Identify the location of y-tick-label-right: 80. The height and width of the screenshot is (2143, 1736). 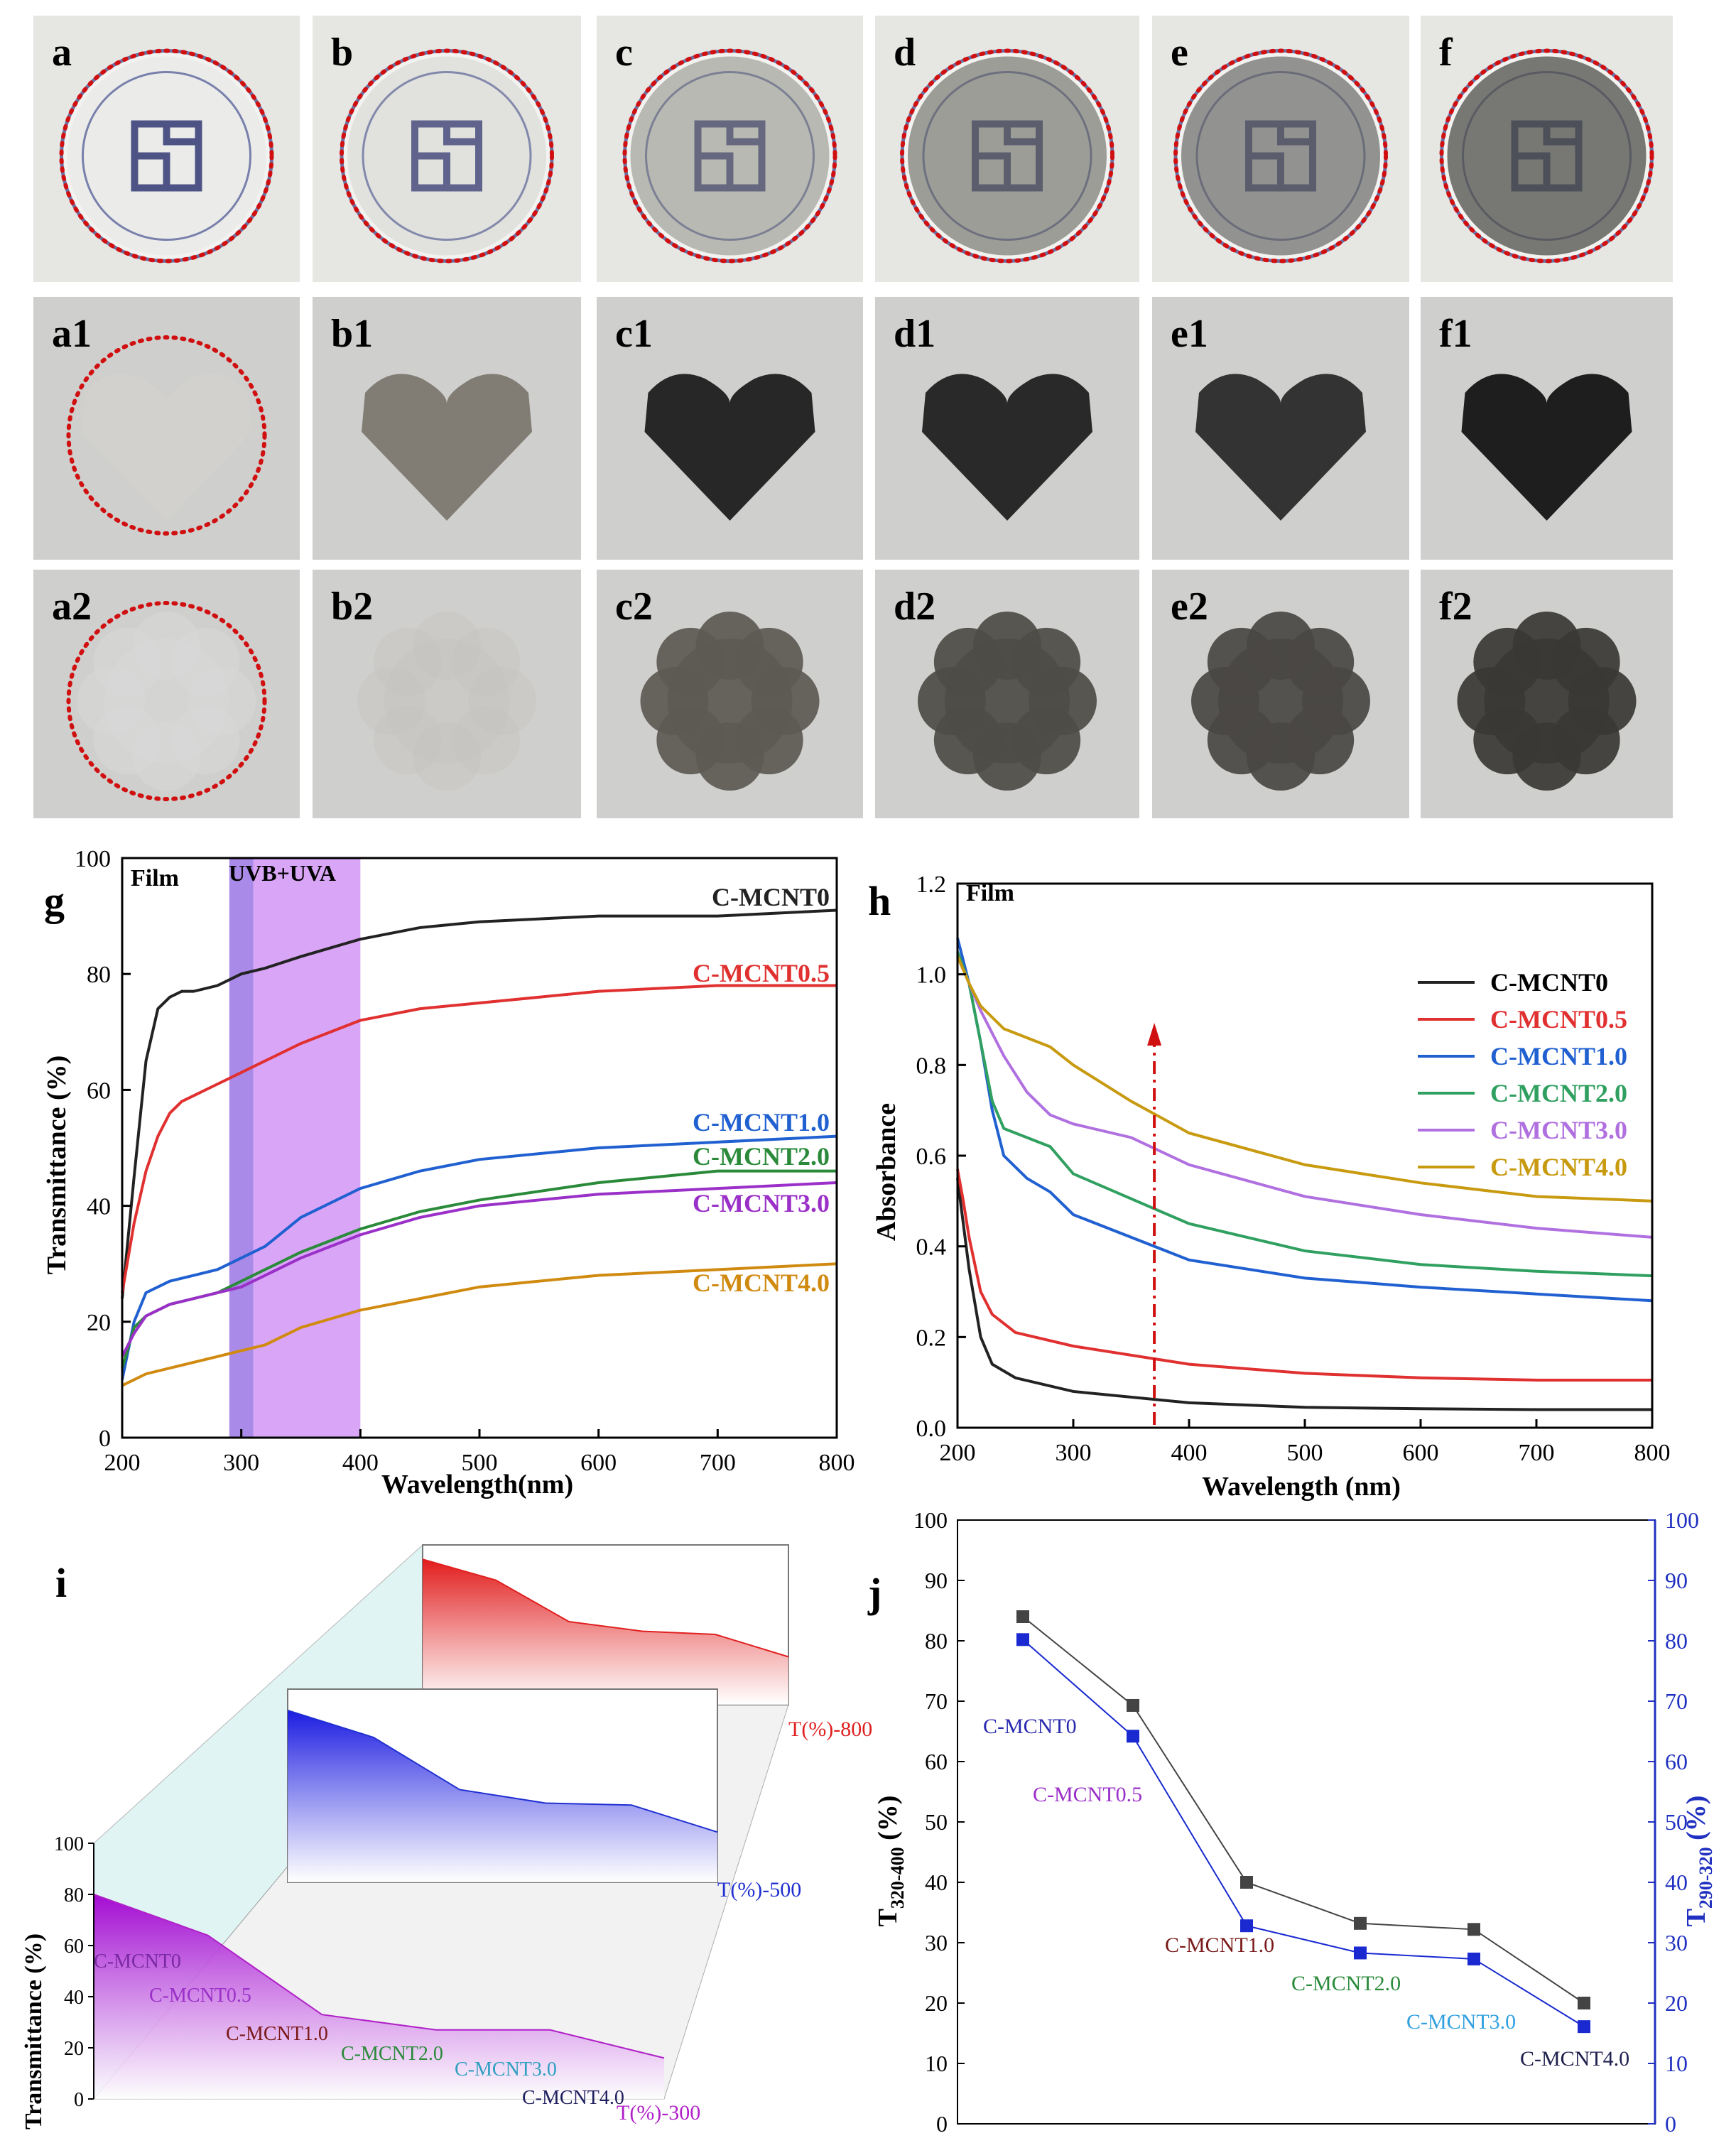
(1676, 1641).